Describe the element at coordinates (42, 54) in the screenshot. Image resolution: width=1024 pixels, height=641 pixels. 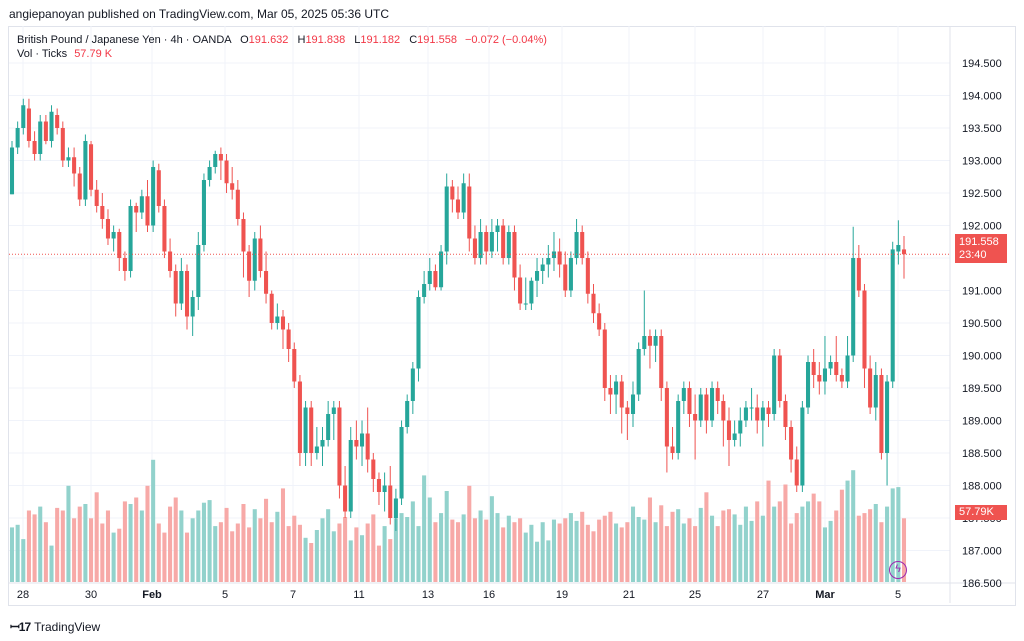
I see `volume-label: Vol · Ticks` at that location.